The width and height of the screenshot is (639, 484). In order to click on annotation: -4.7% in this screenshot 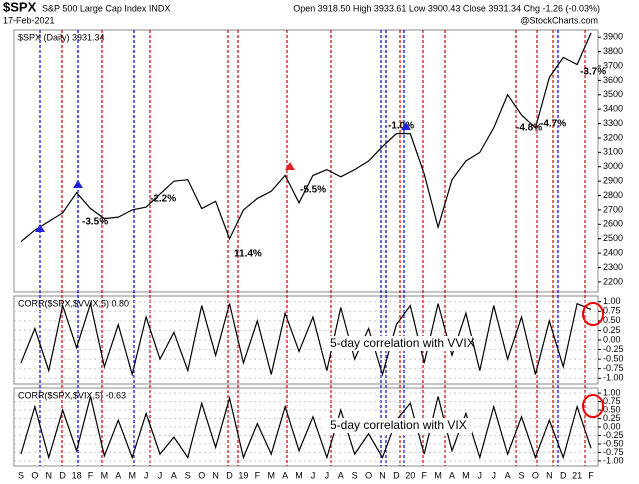, I will do `click(553, 124)`.